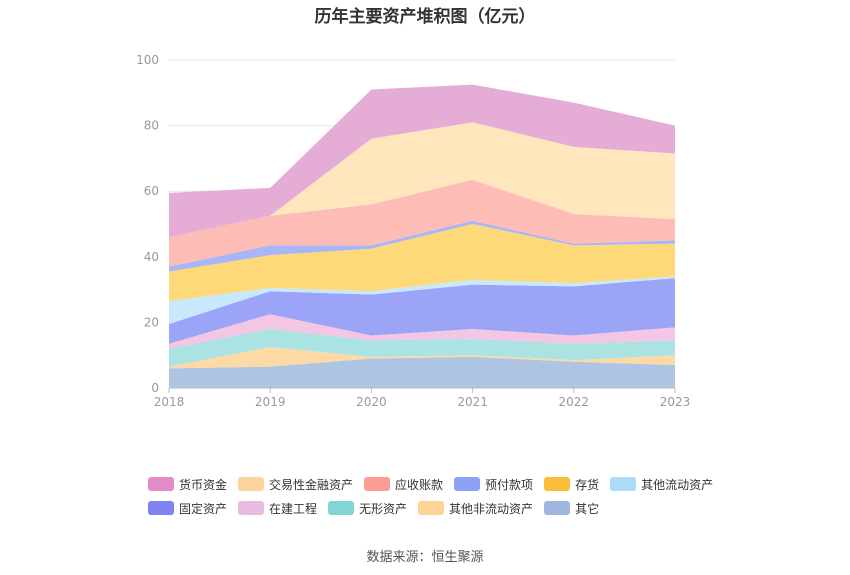 This screenshot has width=850, height=575. What do you see at coordinates (425, 17) in the screenshot?
I see `chart-title: 历年主要资产堆积图（亿元）` at bounding box center [425, 17].